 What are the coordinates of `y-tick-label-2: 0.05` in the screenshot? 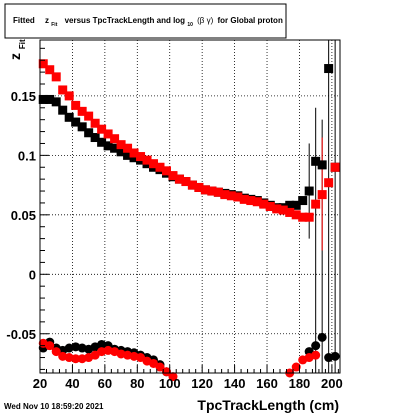 It's located at (23, 215).